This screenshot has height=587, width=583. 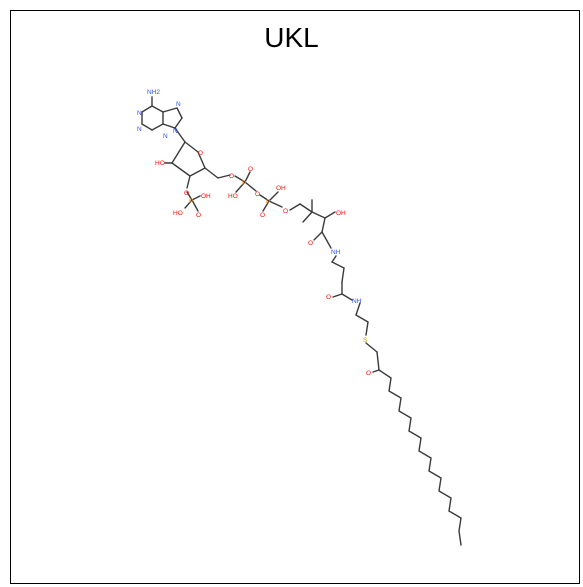 What do you see at coordinates (365, 340) in the screenshot?
I see `sulfur-label: S` at bounding box center [365, 340].